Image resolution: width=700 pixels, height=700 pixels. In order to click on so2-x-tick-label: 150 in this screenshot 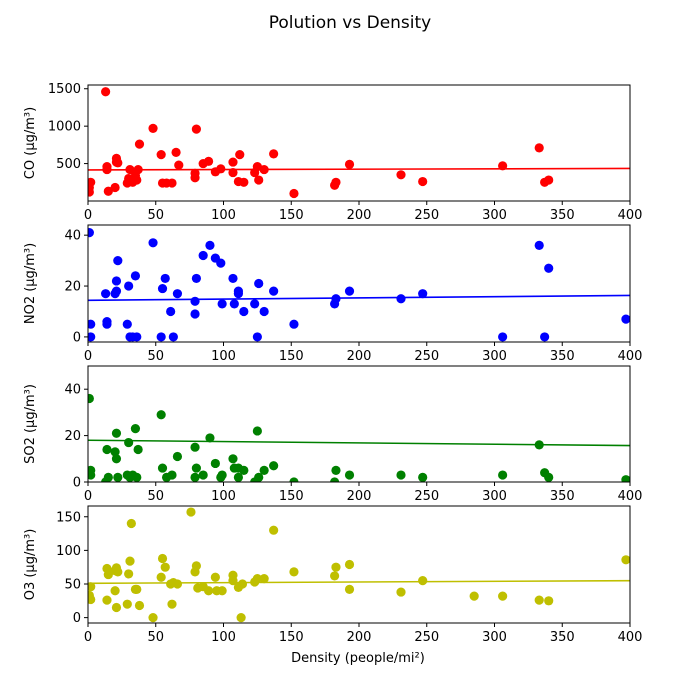, I will do `click(291, 496)`.